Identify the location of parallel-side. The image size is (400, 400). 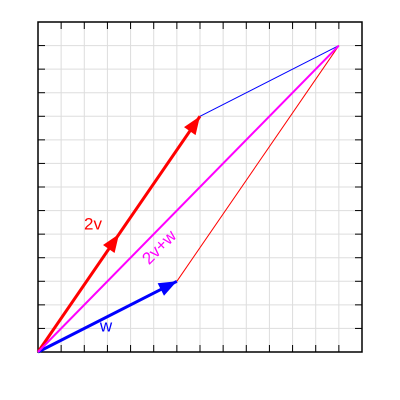
(269, 81).